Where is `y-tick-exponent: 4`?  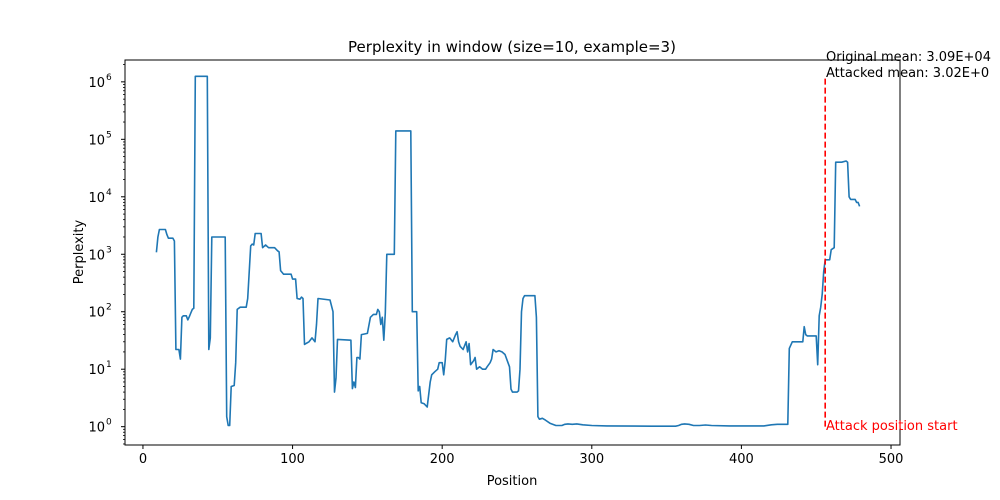 y-tick-exponent: 4 is located at coordinates (109, 193).